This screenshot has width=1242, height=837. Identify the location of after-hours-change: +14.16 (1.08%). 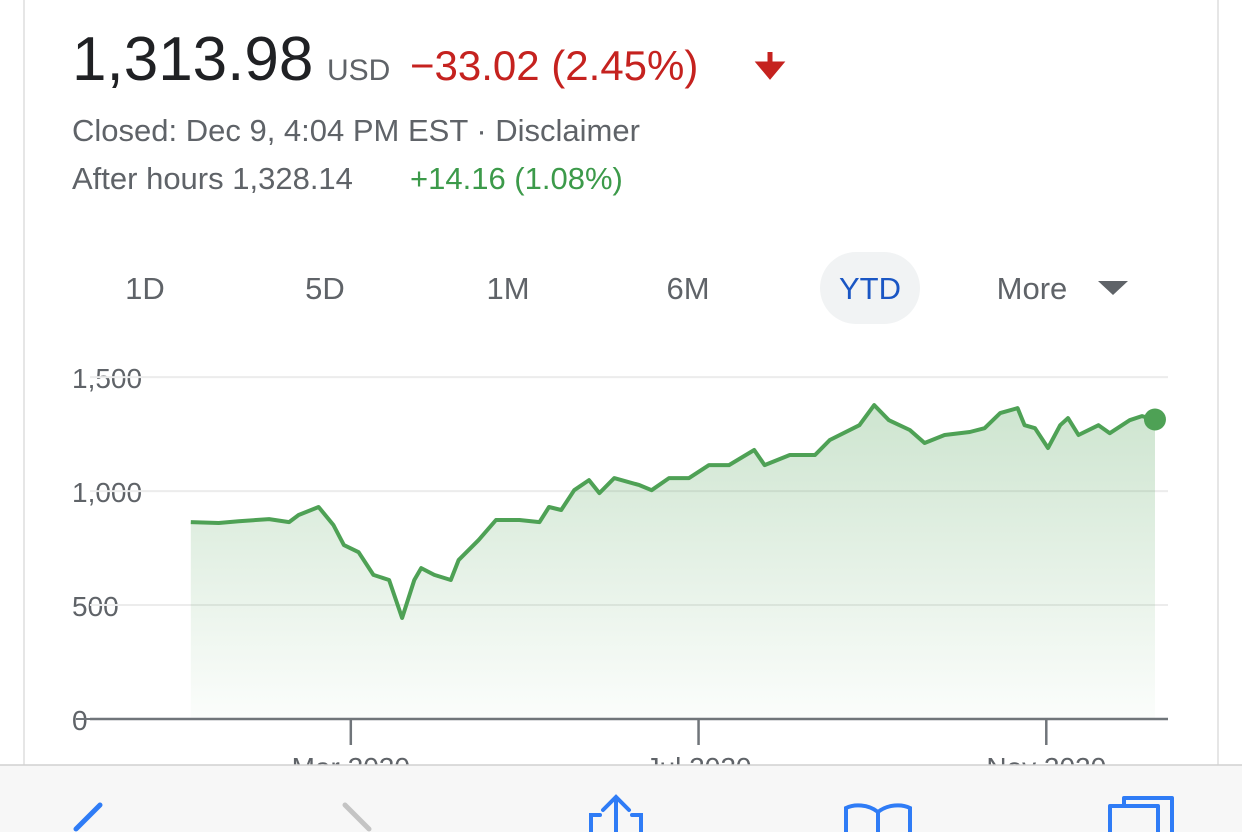
(516, 178).